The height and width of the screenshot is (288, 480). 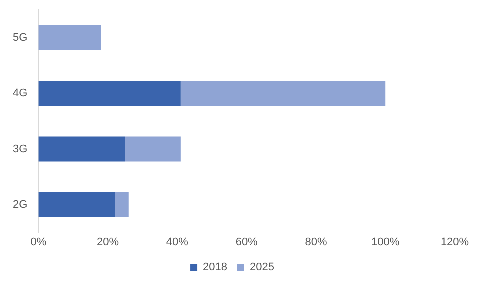 I want to click on x-tick-label: 120%, so click(x=455, y=242).